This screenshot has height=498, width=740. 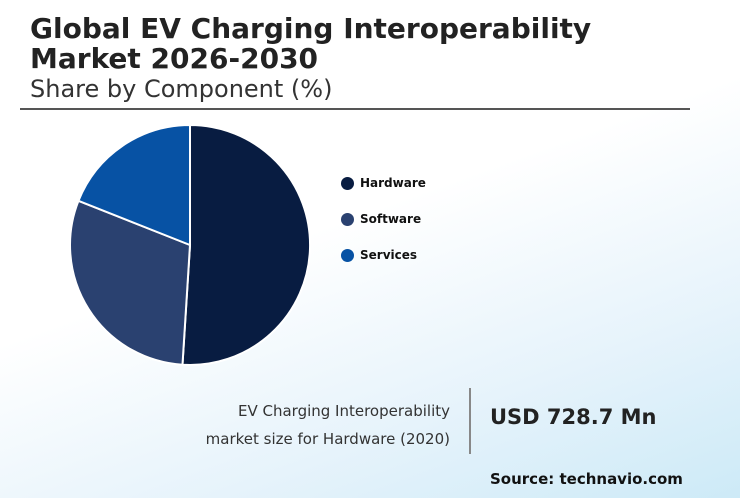 I want to click on legend-label-hardware: Hardware, so click(x=393, y=183).